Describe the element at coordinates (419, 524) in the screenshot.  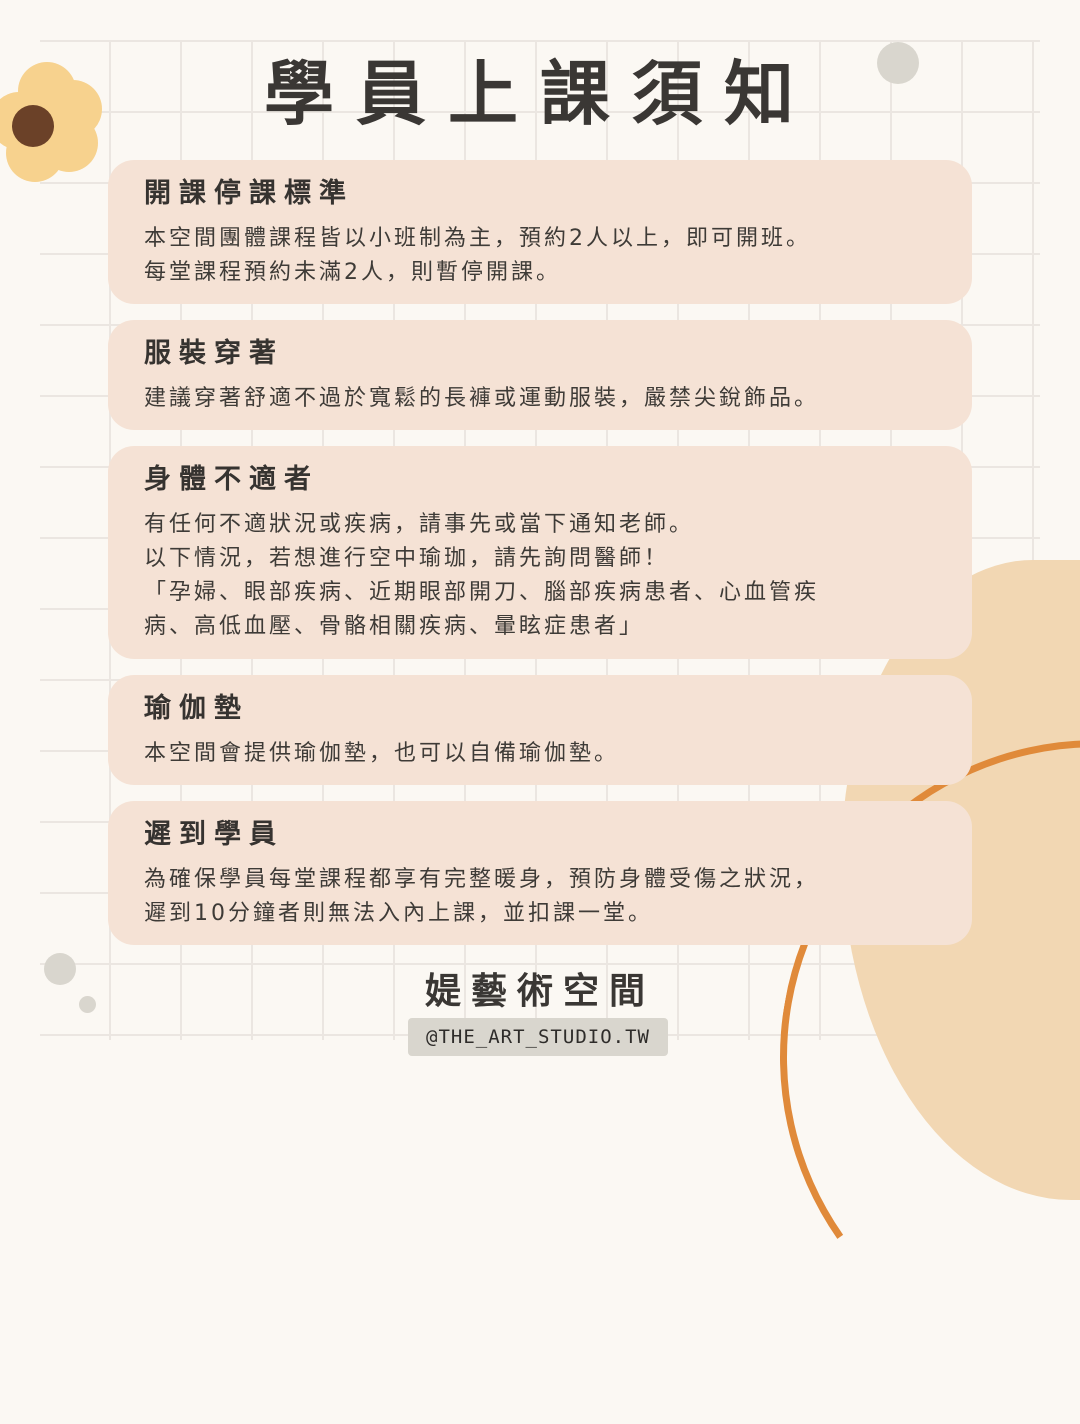
I see `card-text-line: 有任何不適狀況或疾病，請事先或當下通知老師。` at that location.